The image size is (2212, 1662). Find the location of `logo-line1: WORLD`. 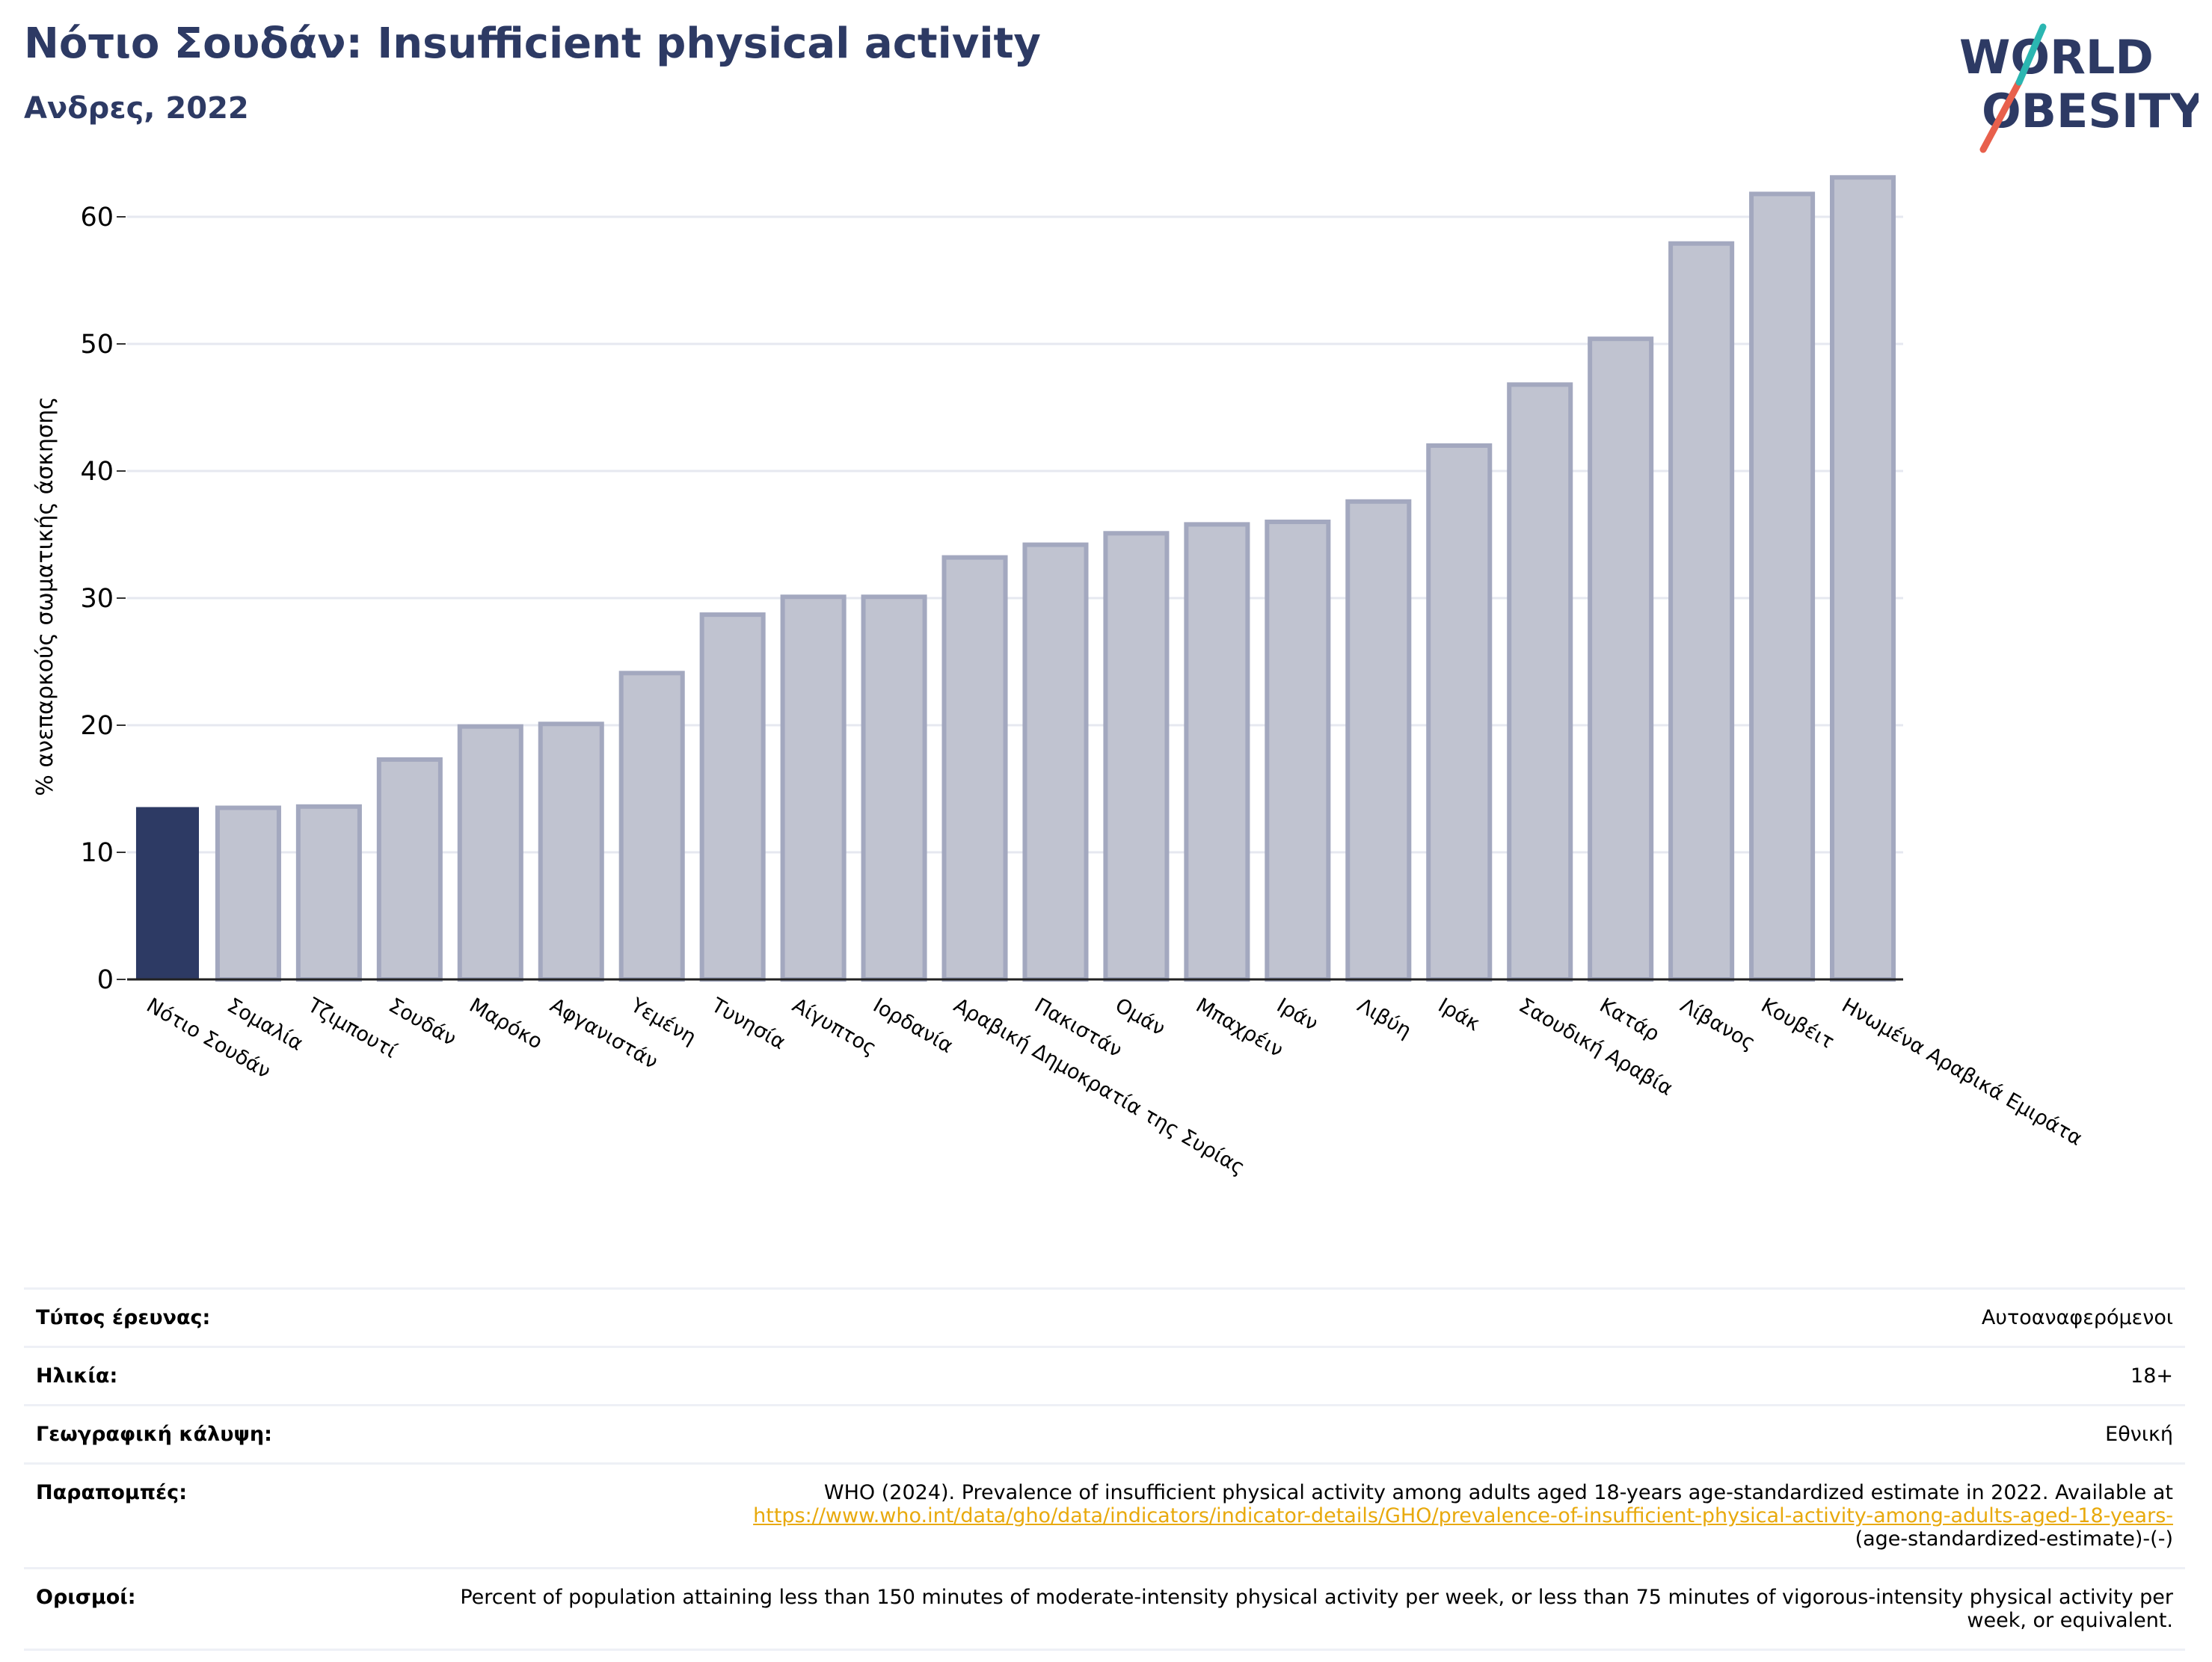

logo-line1: WORLD is located at coordinates (2056, 57).